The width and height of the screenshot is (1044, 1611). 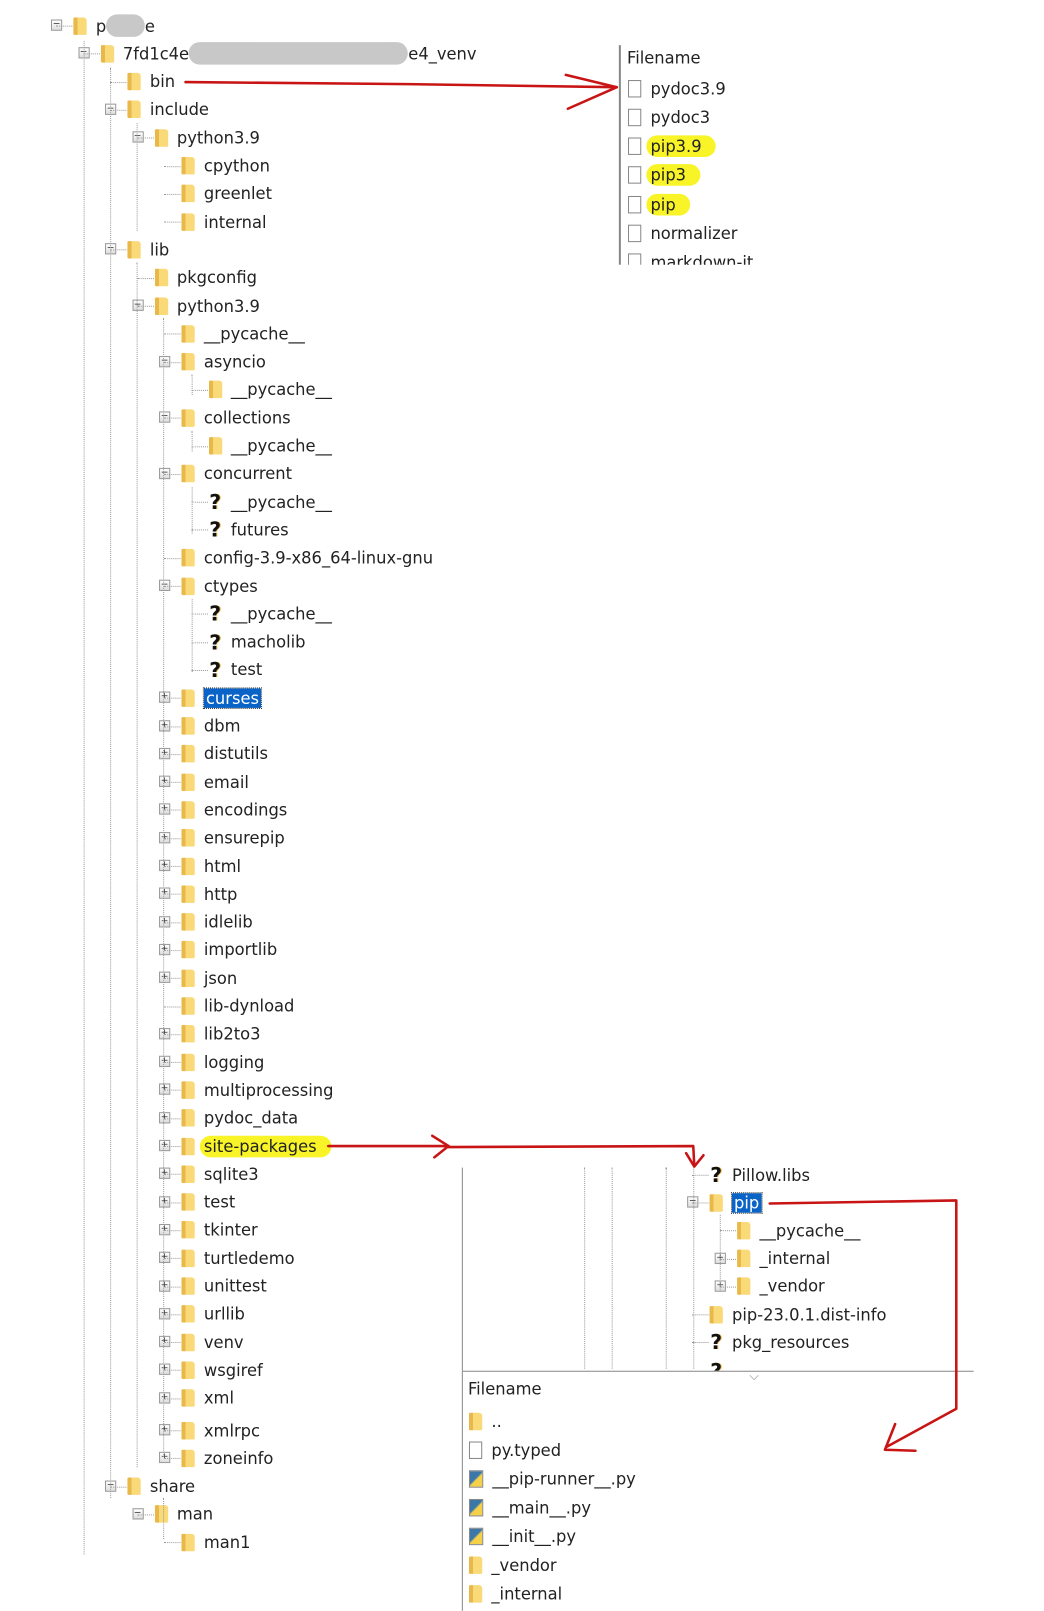 What do you see at coordinates (672, 146) in the screenshot?
I see `file-row: pip3.9` at bounding box center [672, 146].